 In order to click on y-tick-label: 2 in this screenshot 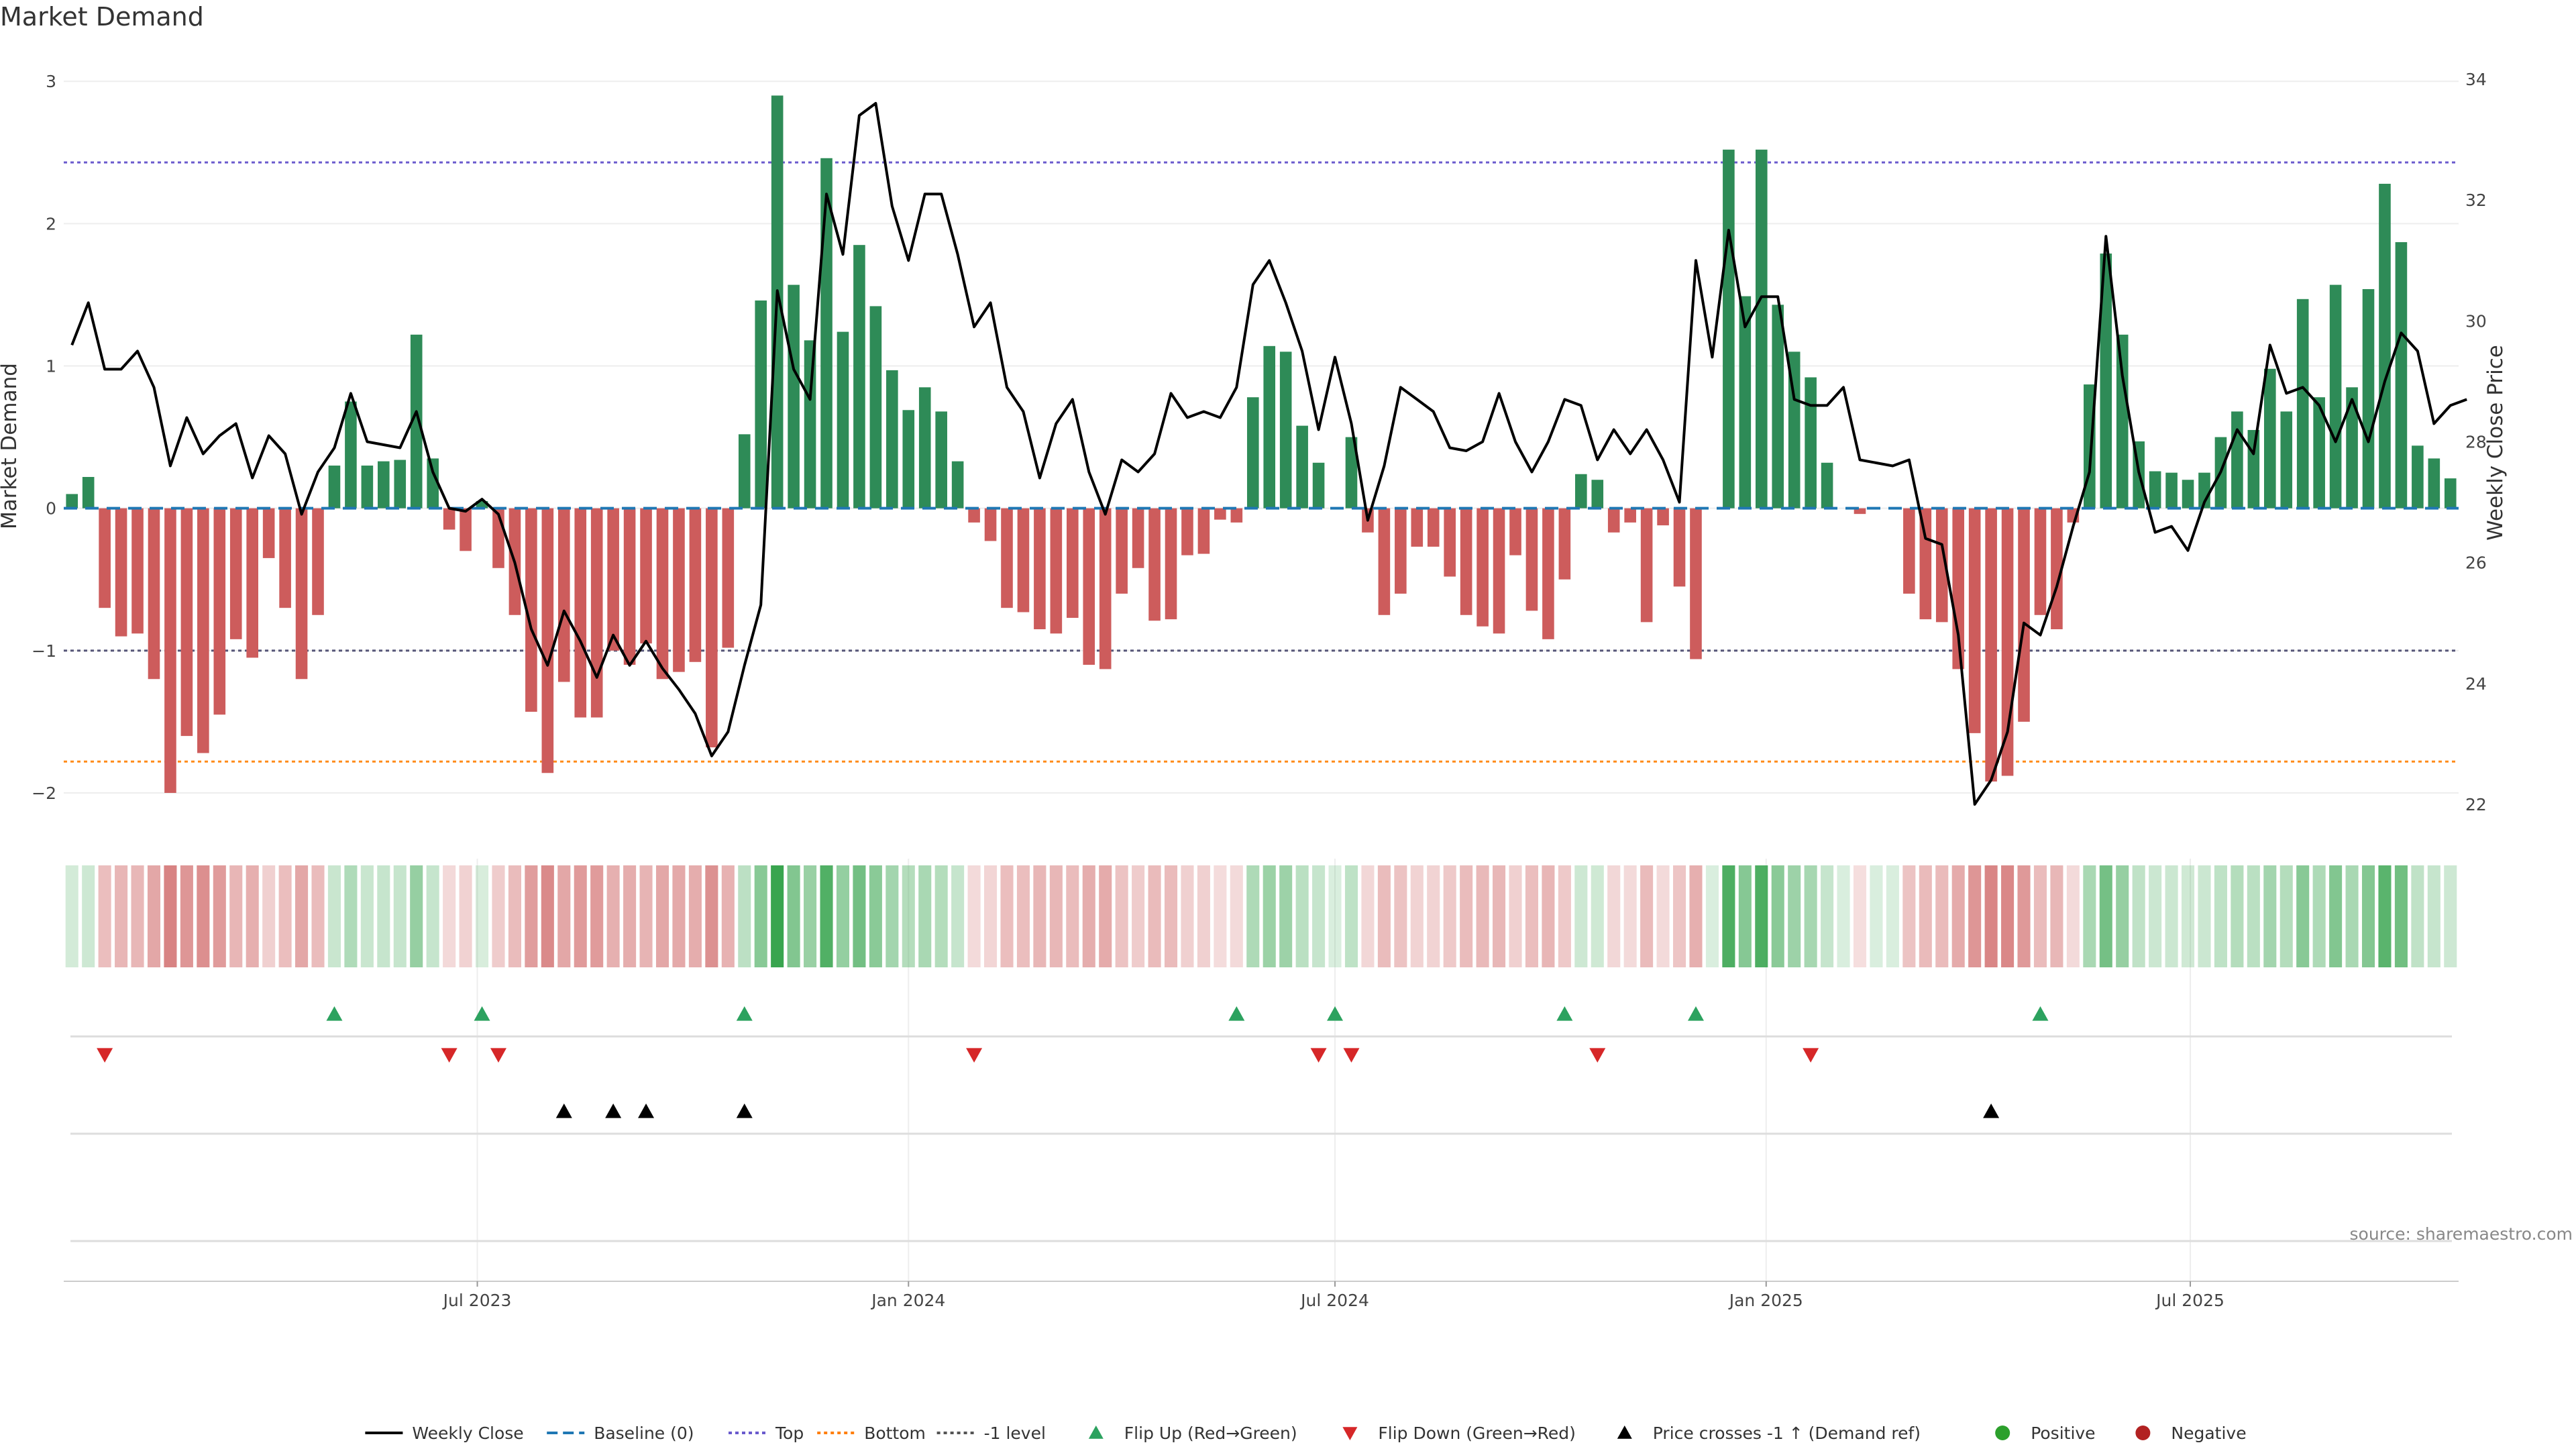, I will do `click(51, 223)`.